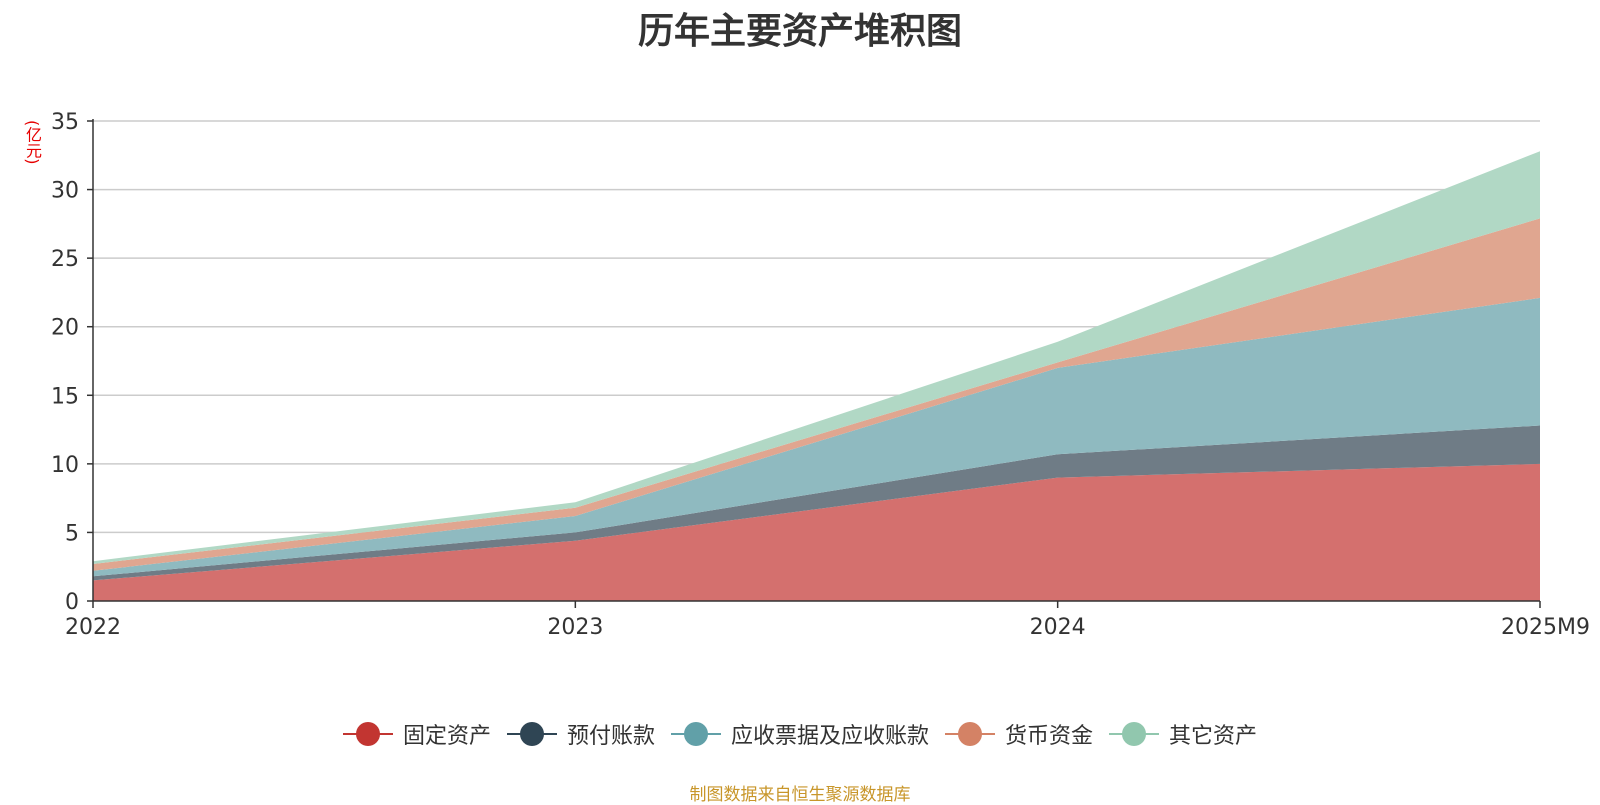 This screenshot has height=805, width=1600. Describe the element at coordinates (610, 736) in the screenshot. I see `legend-label: 预付账款` at that location.